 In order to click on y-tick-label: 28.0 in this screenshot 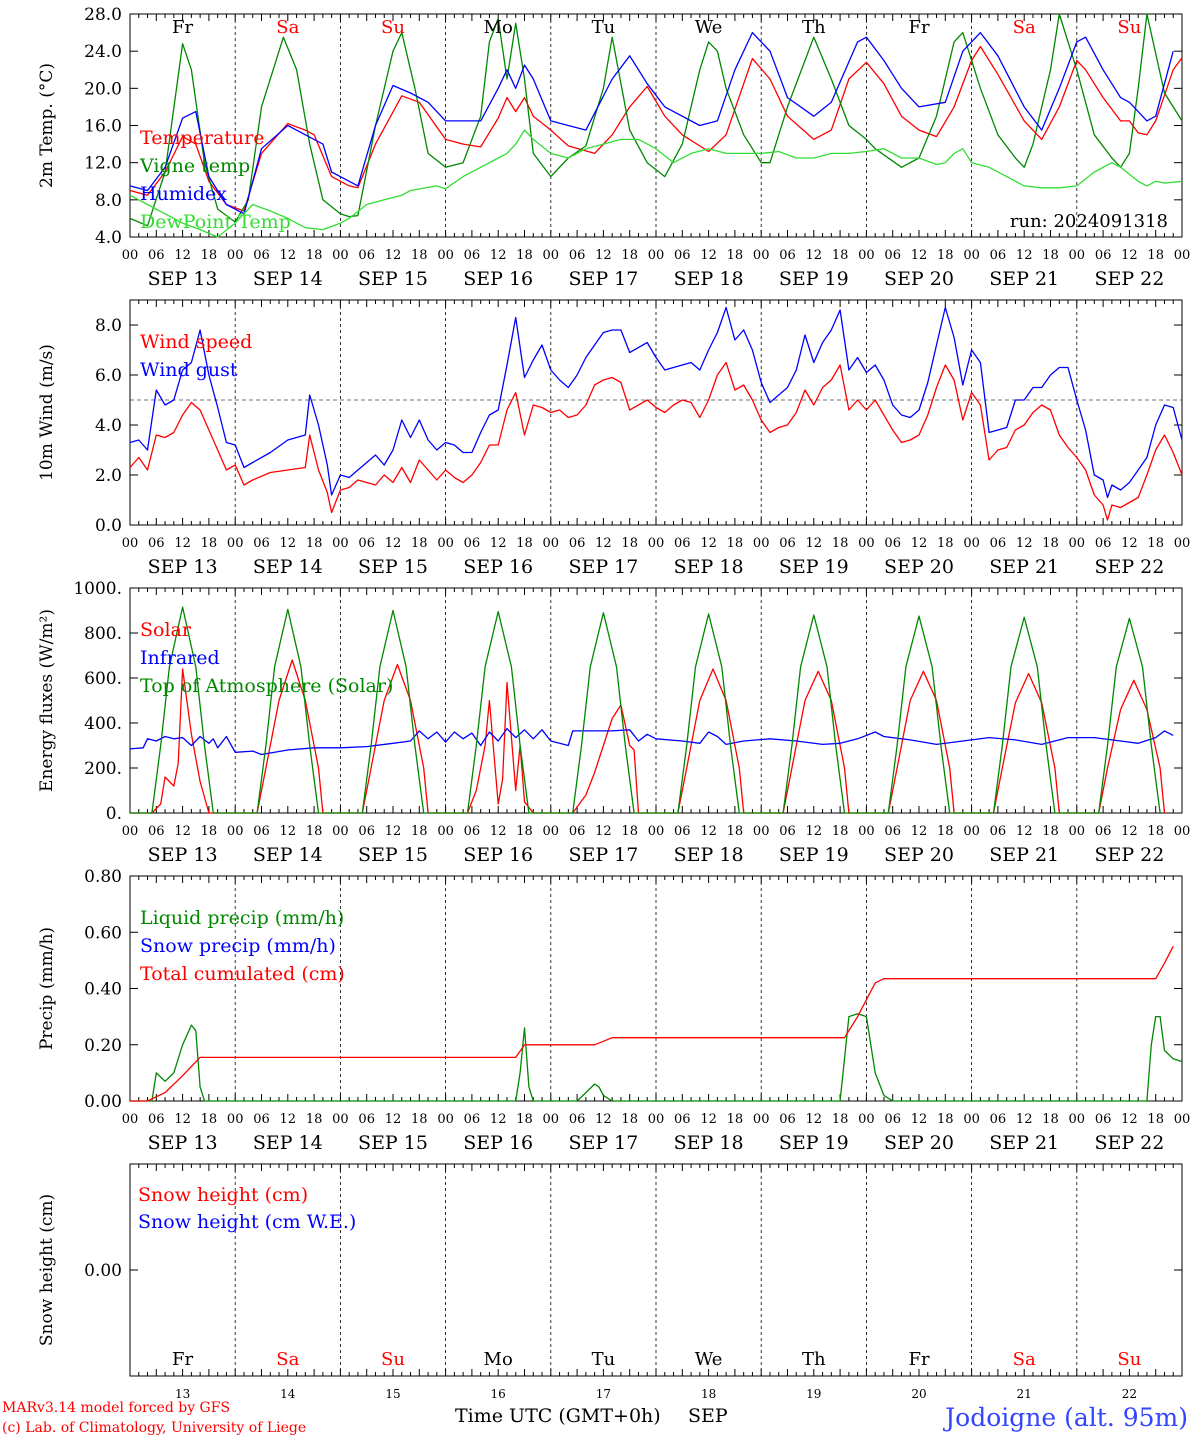, I will do `click(103, 15)`.